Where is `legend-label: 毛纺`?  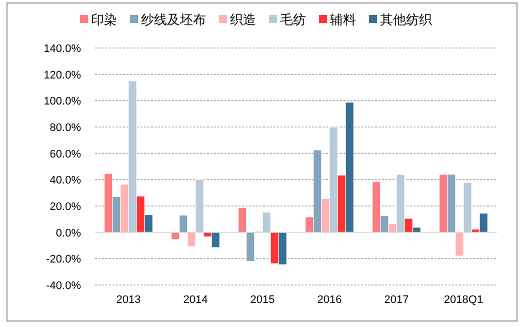
legend-label: 毛纺 is located at coordinates (293, 19).